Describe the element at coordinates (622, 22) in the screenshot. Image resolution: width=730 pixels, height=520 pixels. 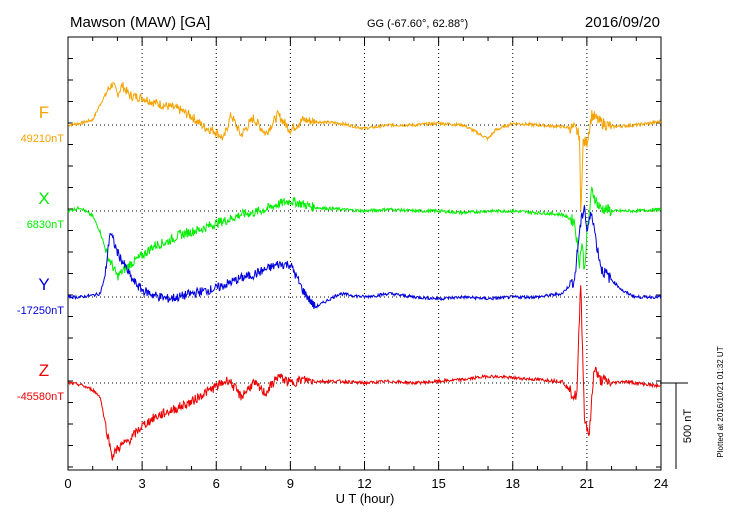
I see `plot-date: 2016/09/20` at that location.